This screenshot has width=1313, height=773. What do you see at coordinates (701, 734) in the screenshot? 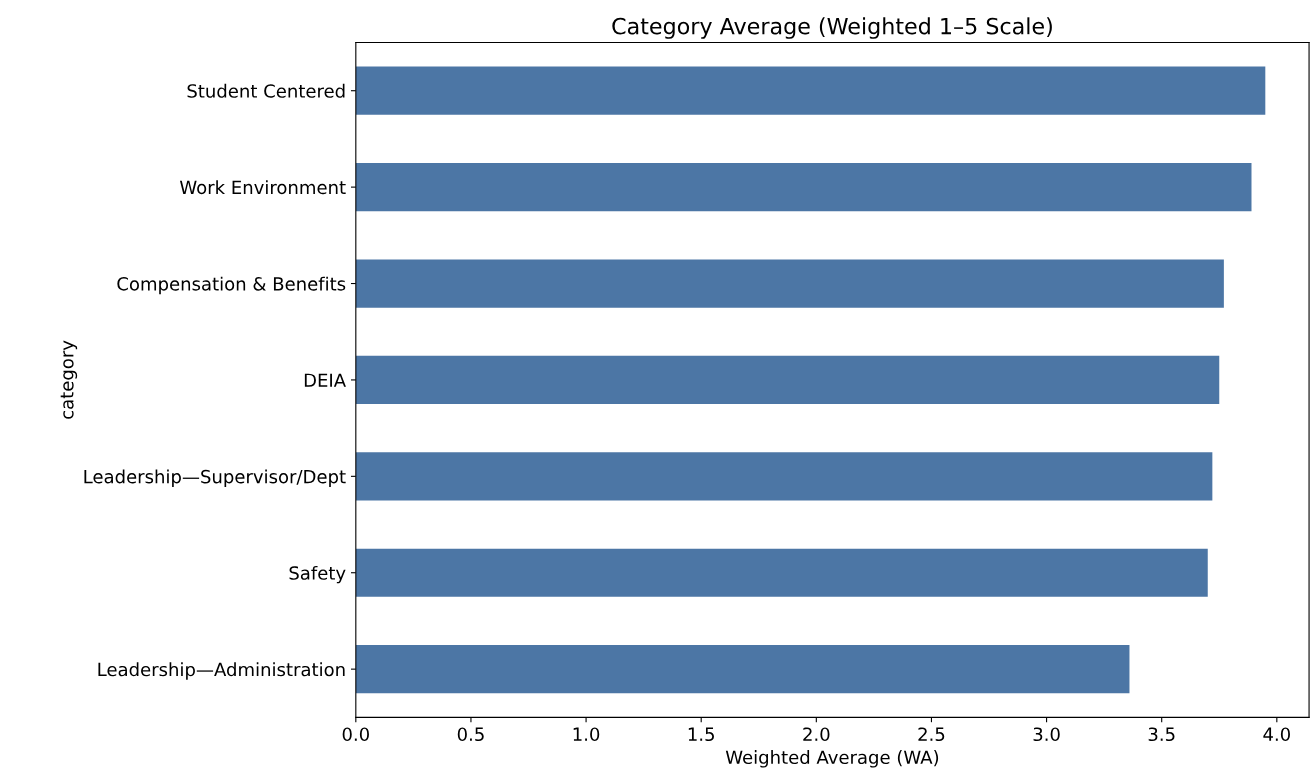
I see `x-tick-label: 1.5` at bounding box center [701, 734].